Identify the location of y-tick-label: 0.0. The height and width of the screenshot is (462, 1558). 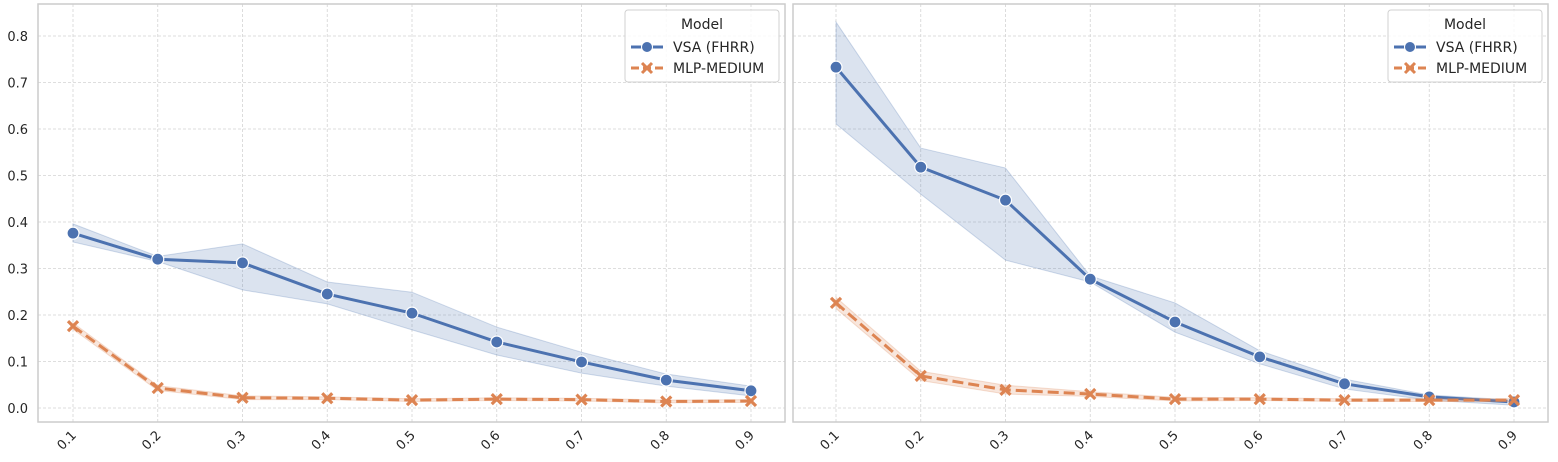
(17, 409).